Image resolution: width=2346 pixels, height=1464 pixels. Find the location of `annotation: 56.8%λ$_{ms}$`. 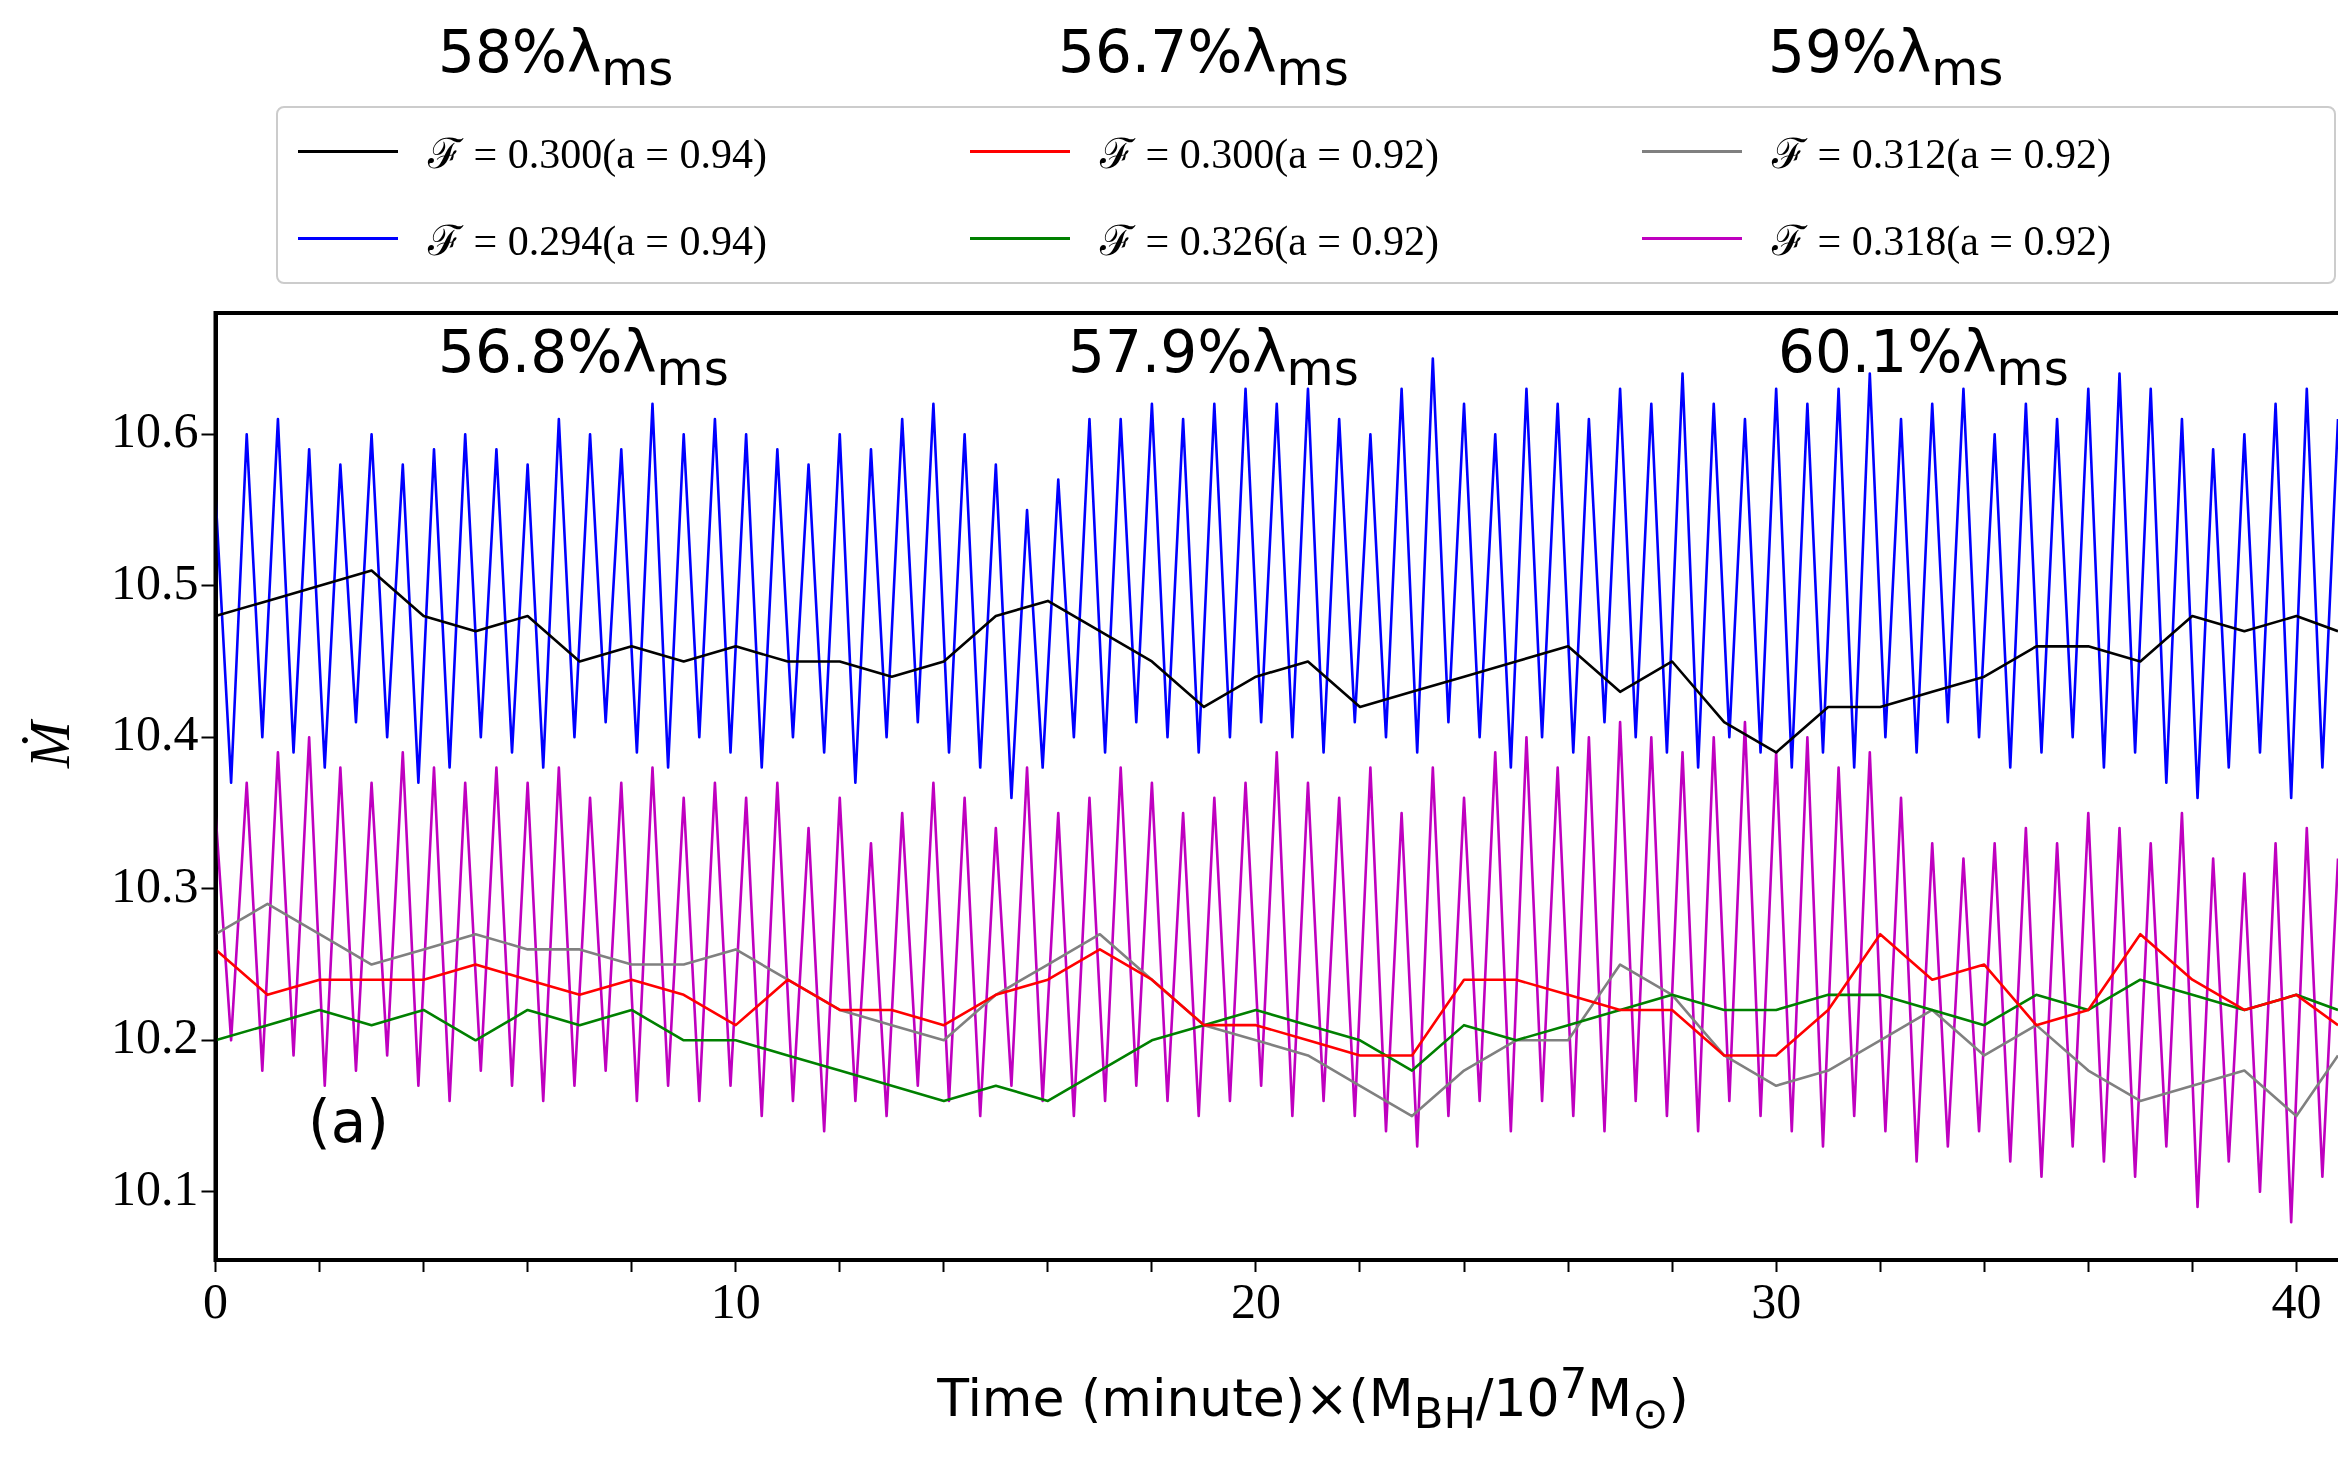

annotation: 56.8%λ$_{ms}$ is located at coordinates (583, 357).